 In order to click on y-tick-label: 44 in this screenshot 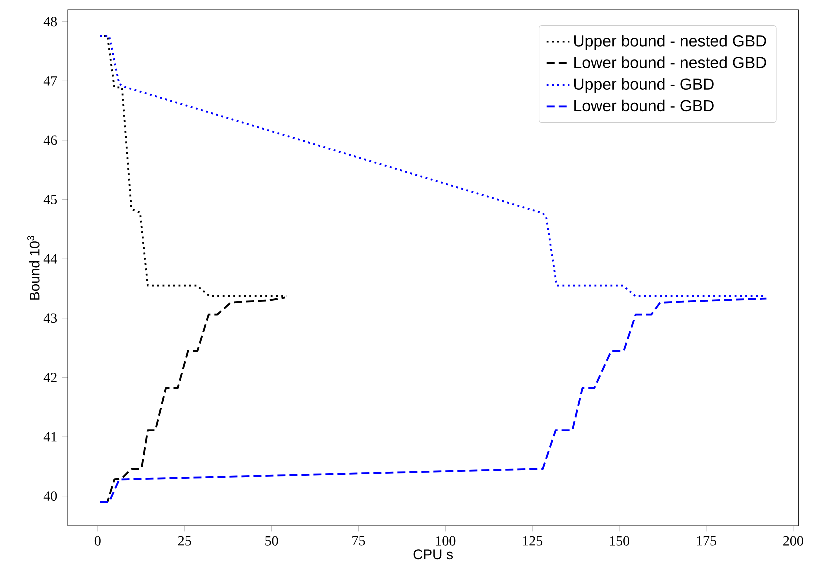, I will do `click(51, 259)`.